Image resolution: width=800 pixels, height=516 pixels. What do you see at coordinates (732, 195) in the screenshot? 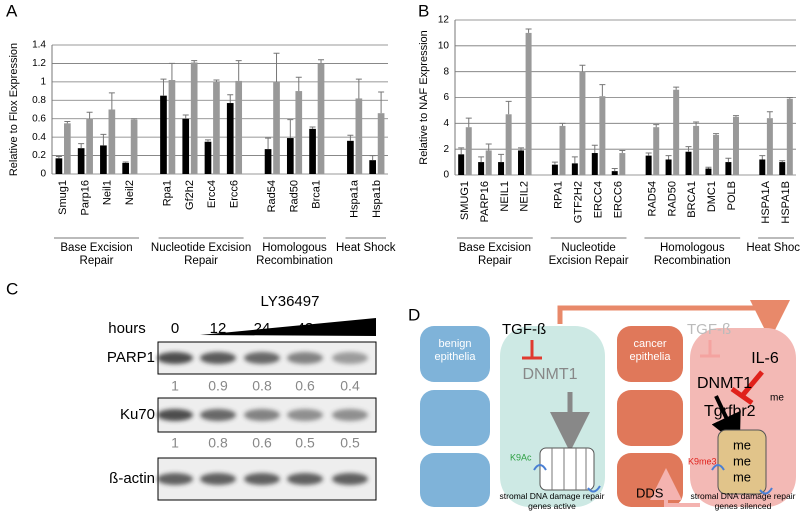
I see `x-tick-label: POLB` at bounding box center [732, 195].